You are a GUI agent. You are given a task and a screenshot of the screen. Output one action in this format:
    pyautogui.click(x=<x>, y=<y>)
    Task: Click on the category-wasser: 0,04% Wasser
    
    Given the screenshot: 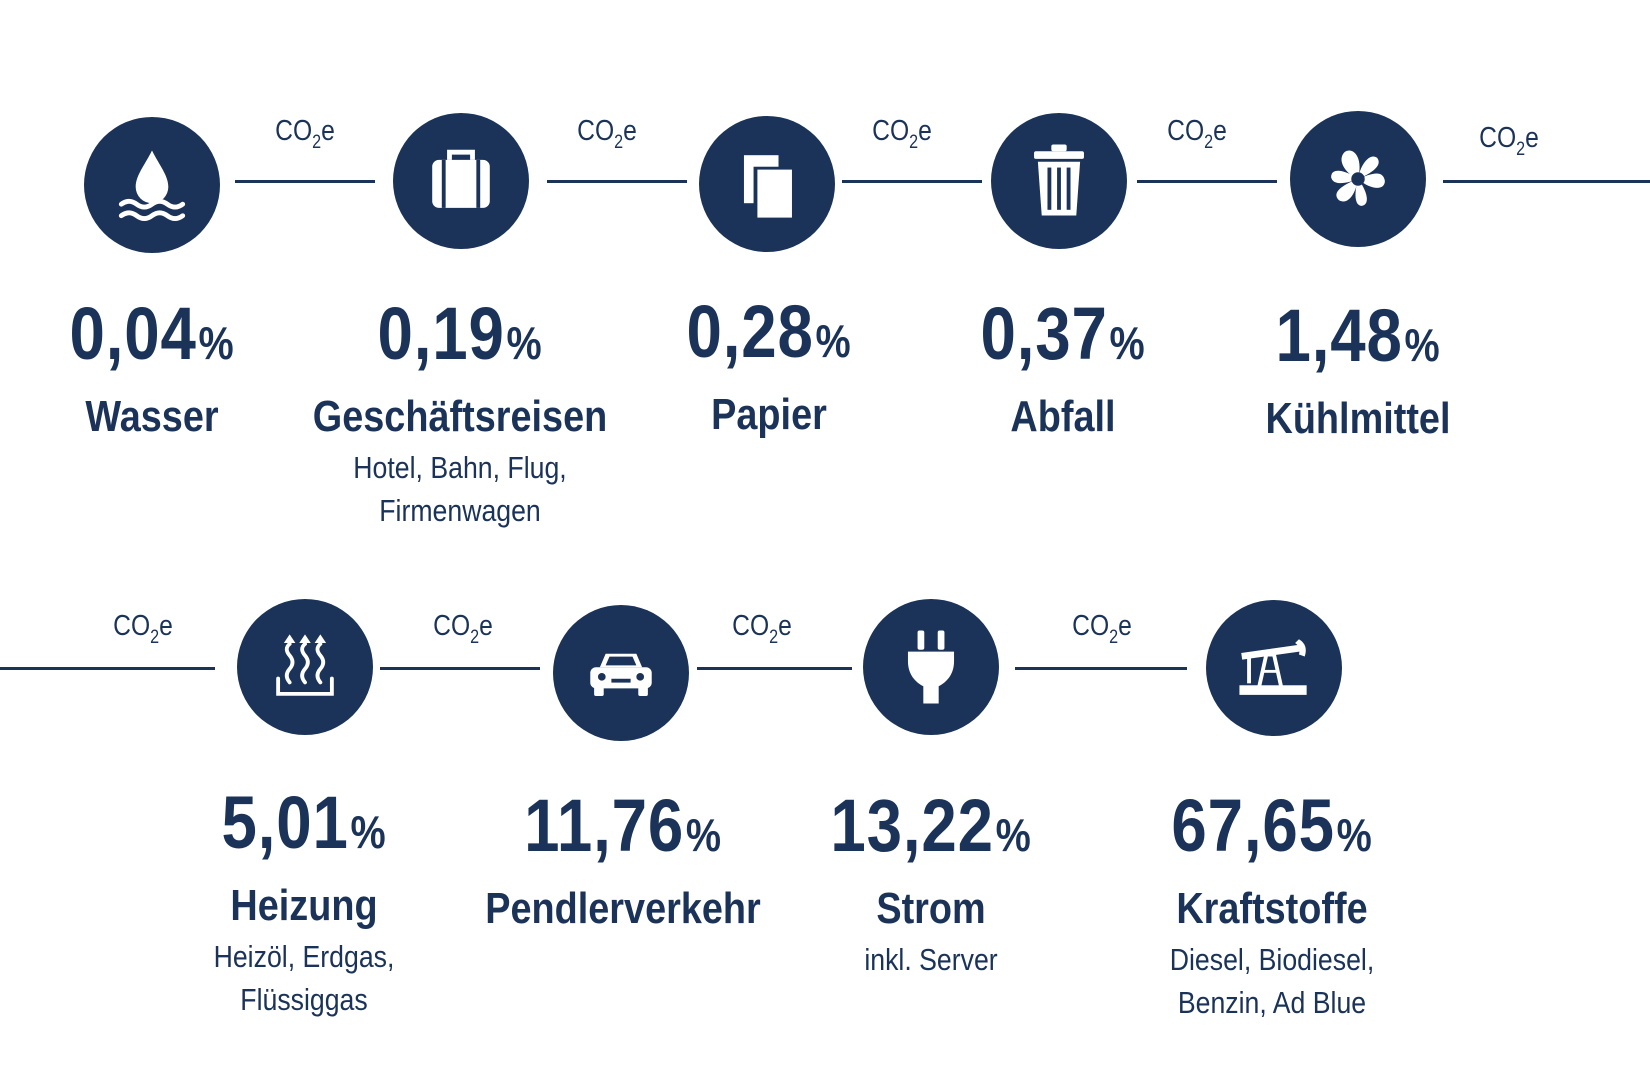 What is the action you would take?
    pyautogui.click(x=171, y=368)
    